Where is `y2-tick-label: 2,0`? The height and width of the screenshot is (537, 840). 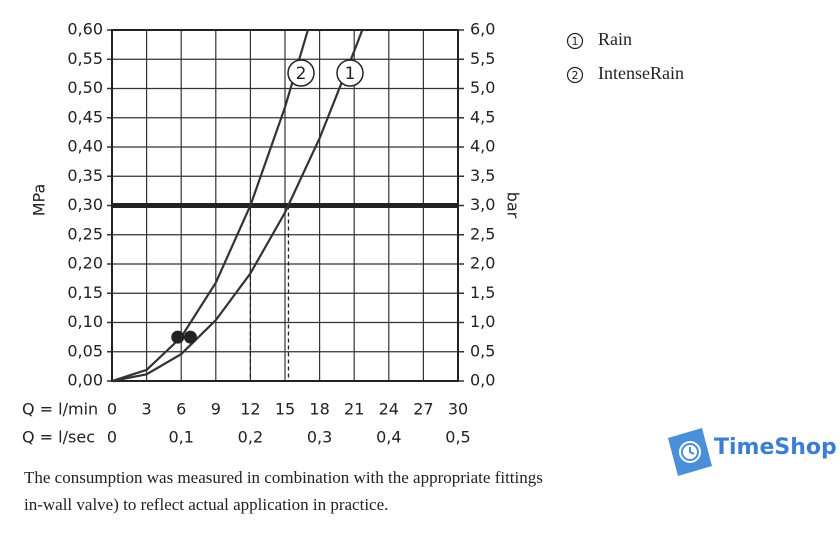
y2-tick-label: 2,0 is located at coordinates (482, 263).